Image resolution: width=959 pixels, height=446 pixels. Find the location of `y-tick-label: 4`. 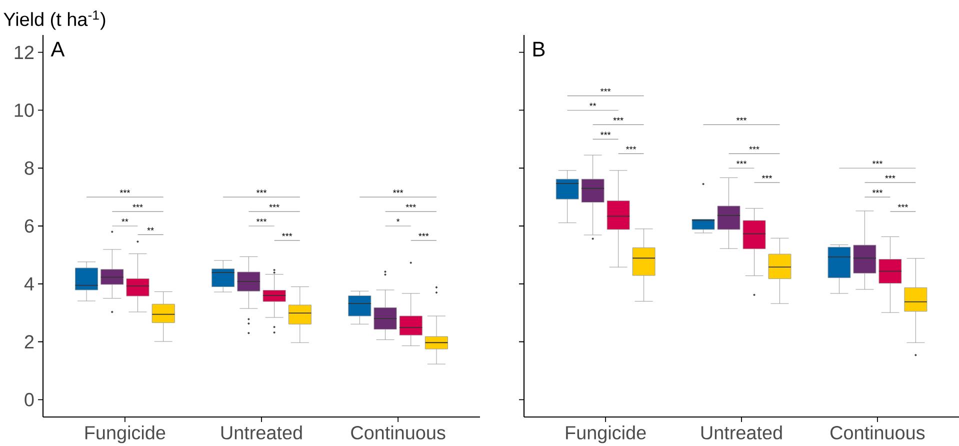

y-tick-label: 4 is located at coordinates (29, 283).